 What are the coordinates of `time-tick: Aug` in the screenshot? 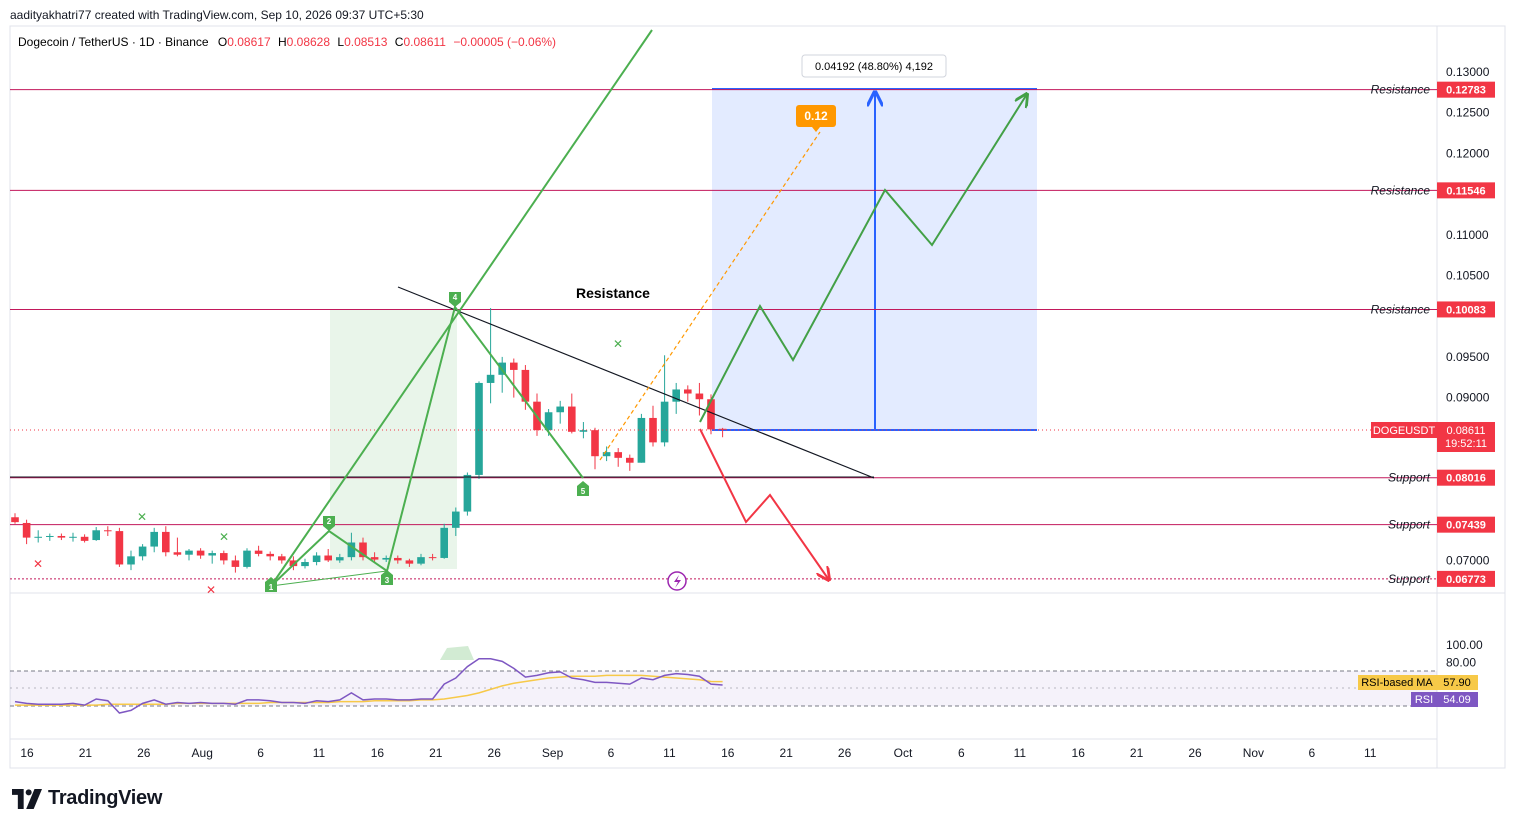 It's located at (202, 753).